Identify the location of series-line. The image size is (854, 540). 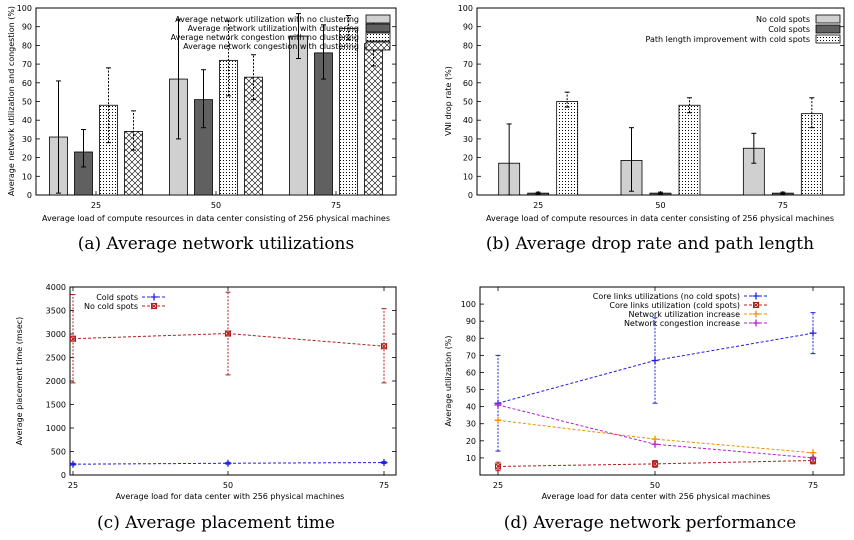
(655, 436).